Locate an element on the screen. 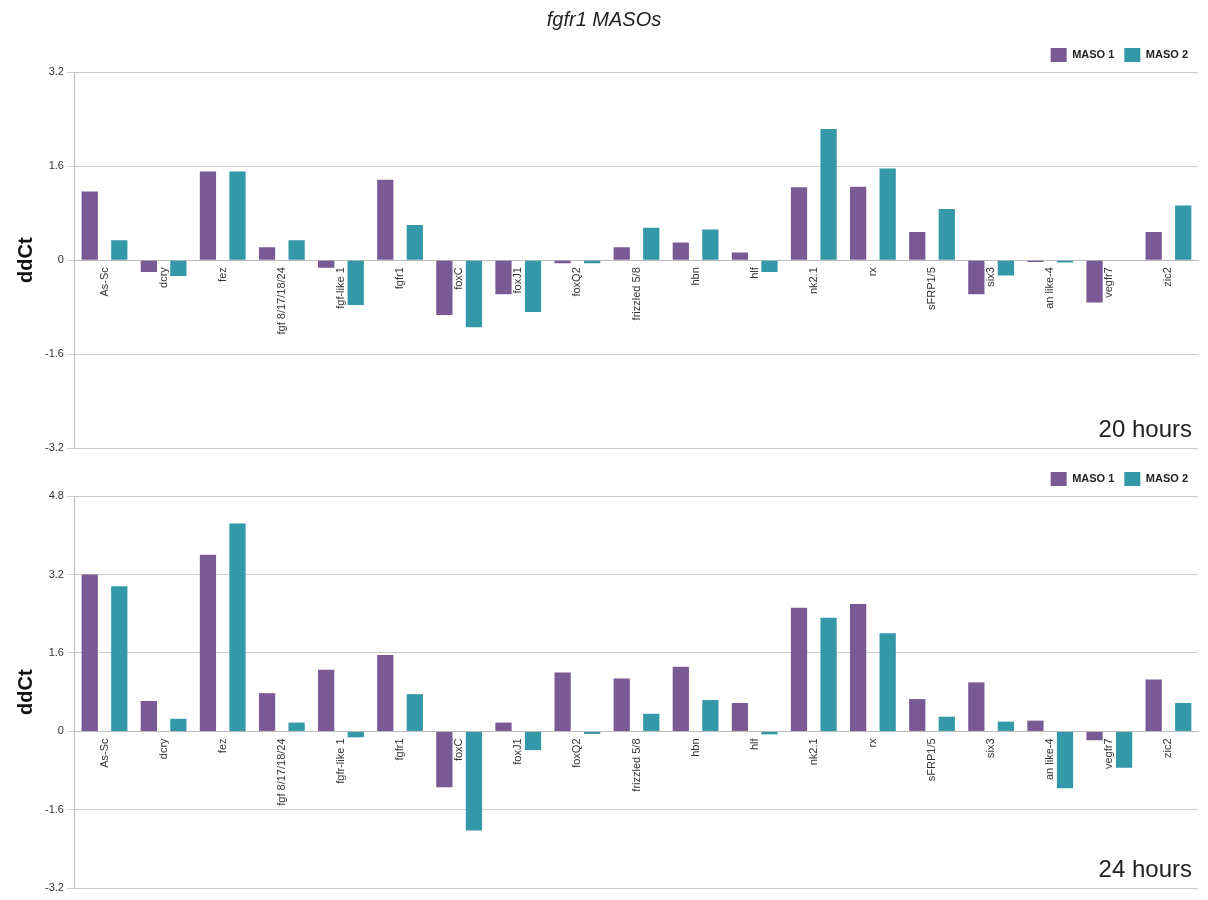 This screenshot has height=900, width=1208. y-tick-label: -3.2 is located at coordinates (54, 887).